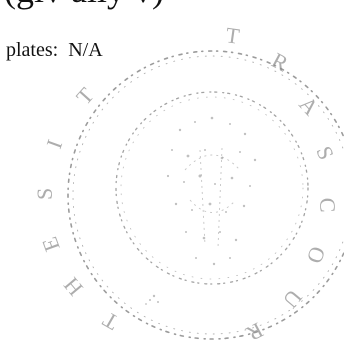 This screenshot has width=344, height=350. I want to click on svg-text: I, so click(54, 143).